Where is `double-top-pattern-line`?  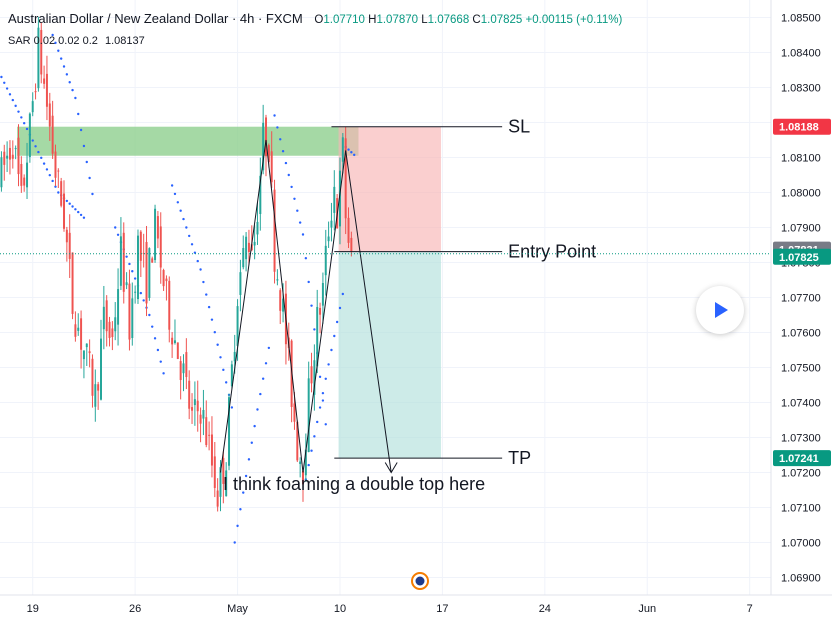 double-top-pattern-line is located at coordinates (305, 306).